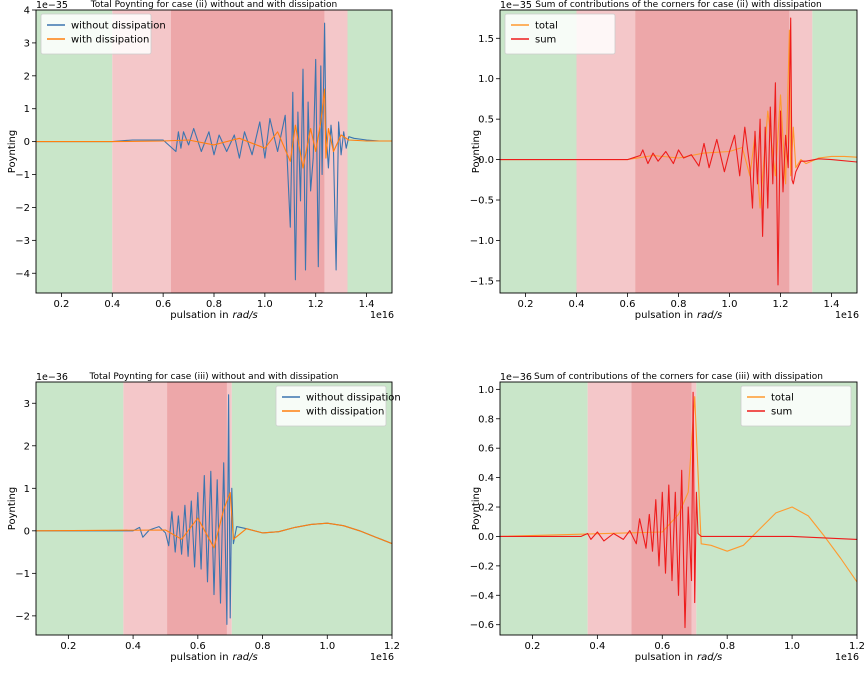 This screenshot has width=865, height=690. Describe the element at coordinates (486, 508) in the screenshot. I see `y-tick-label: 0.2` at that location.